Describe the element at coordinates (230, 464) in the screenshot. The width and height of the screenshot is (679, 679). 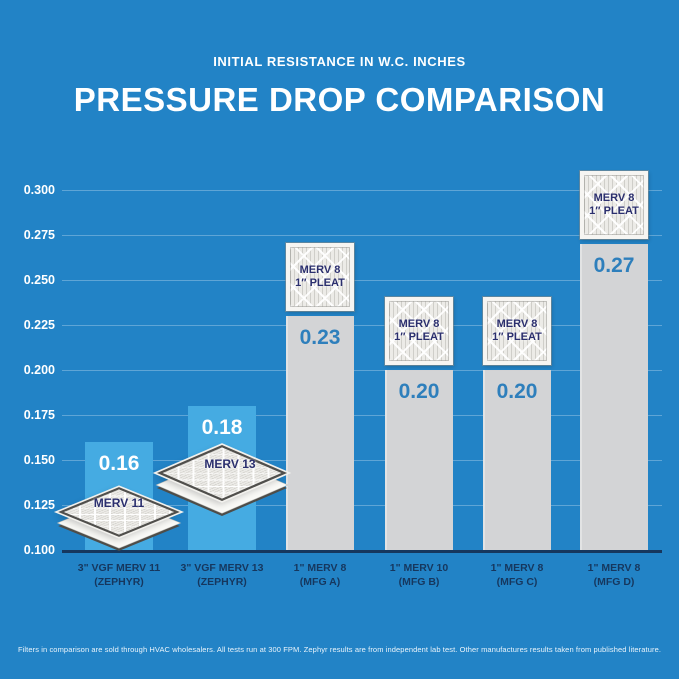
I see `filter-badge-label: MERV 13` at that location.